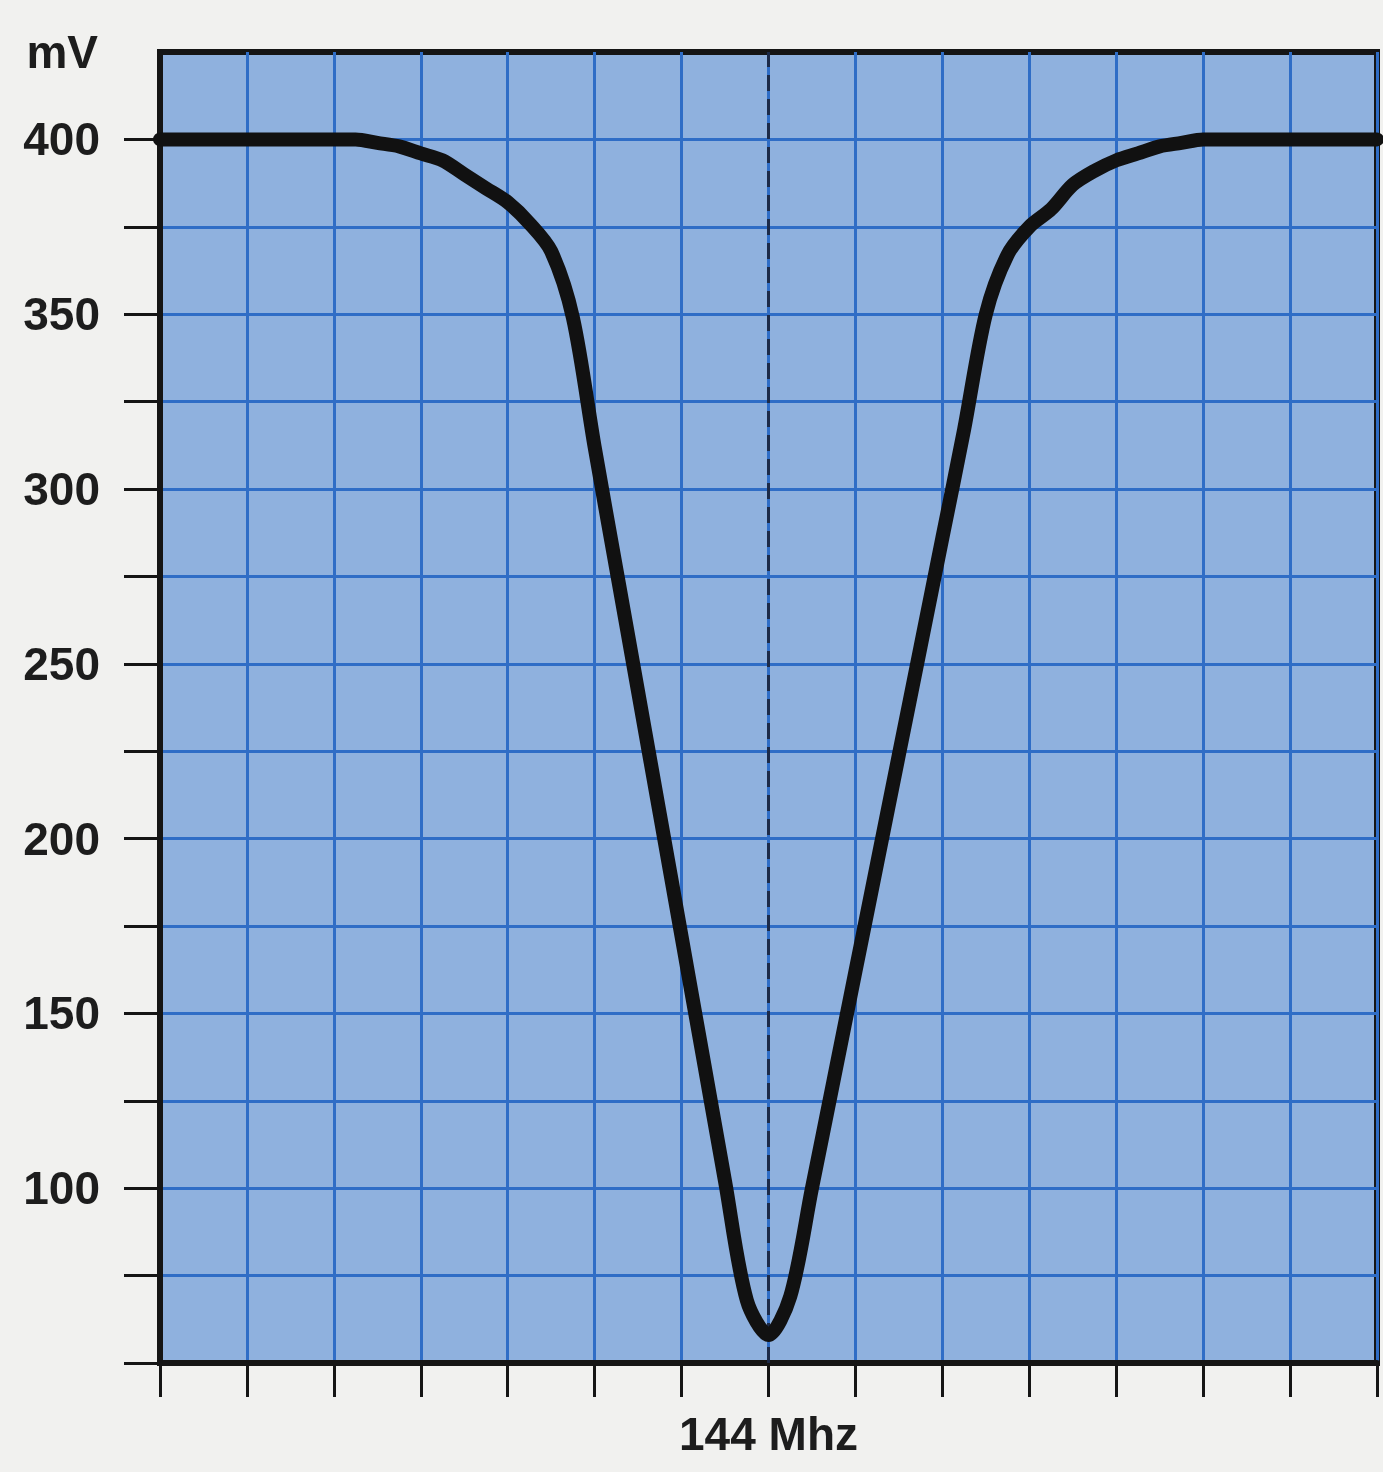 The image size is (1383, 1472). What do you see at coordinates (61, 314) in the screenshot?
I see `y-tick-label: 350` at bounding box center [61, 314].